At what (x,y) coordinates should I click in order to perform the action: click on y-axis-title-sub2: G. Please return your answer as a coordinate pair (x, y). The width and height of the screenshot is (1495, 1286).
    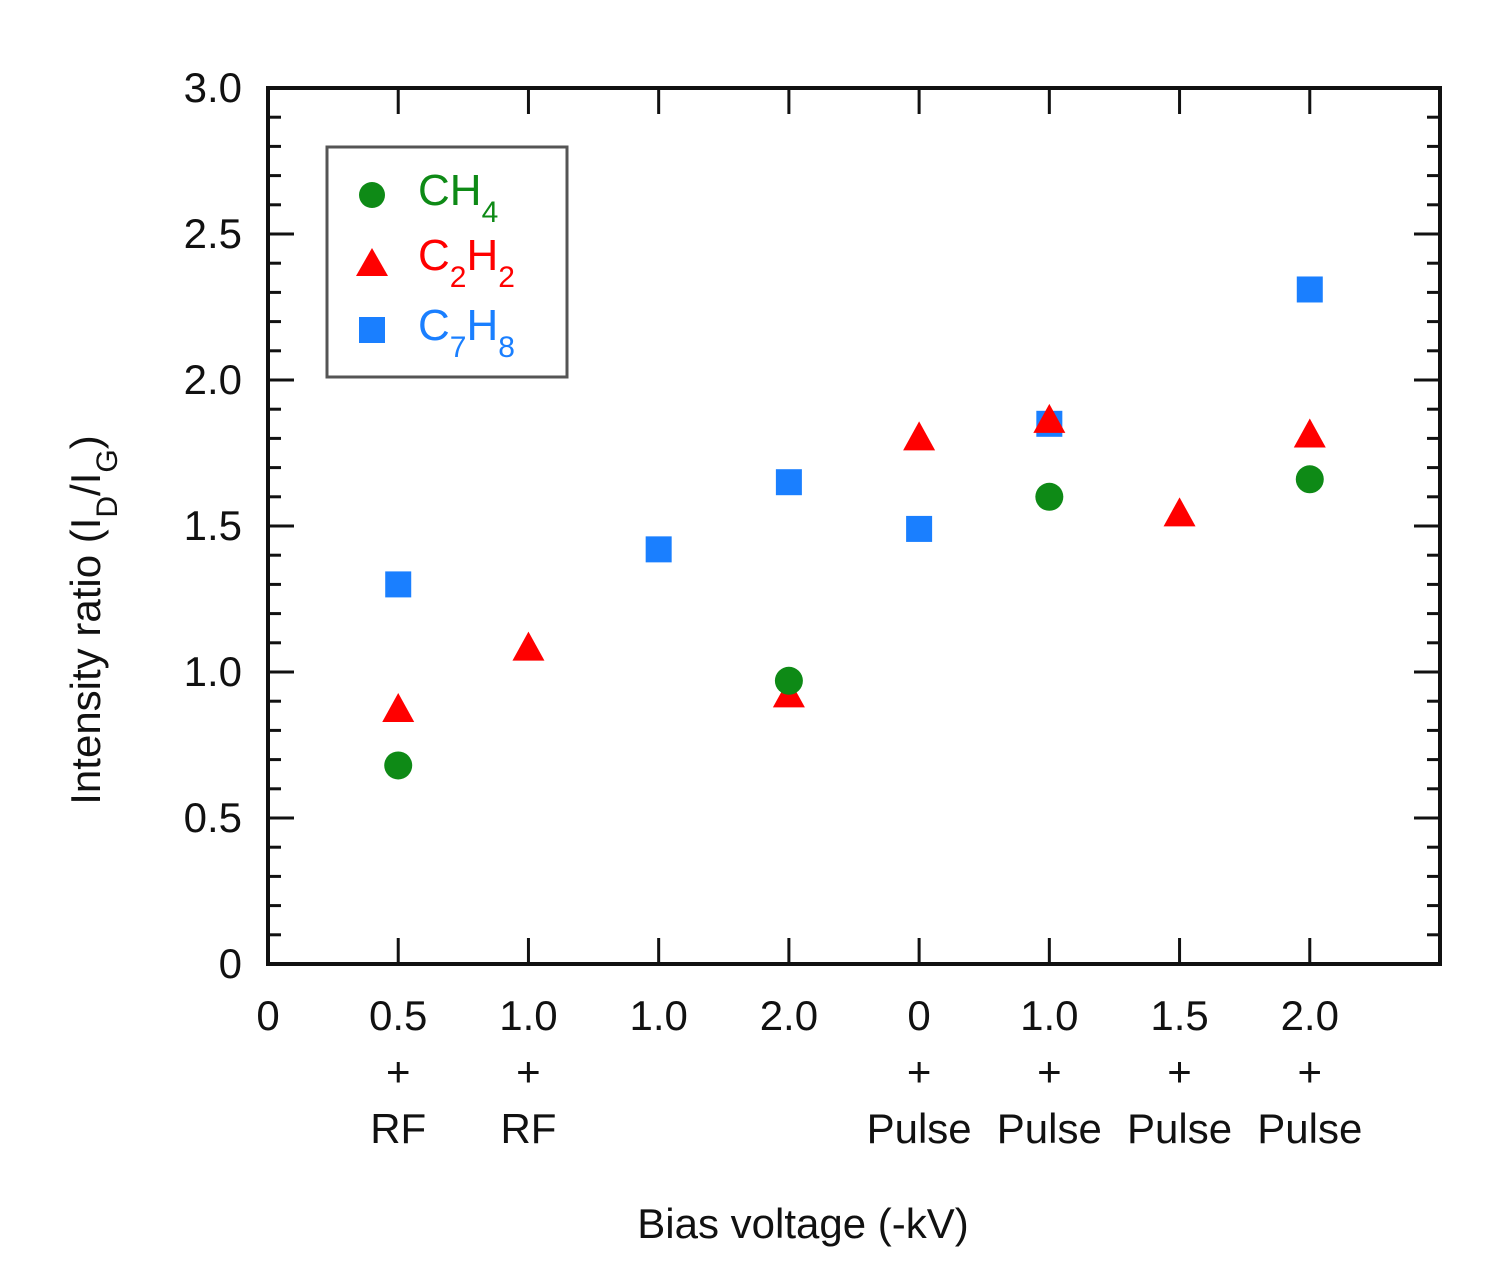
    Looking at the image, I should click on (107, 460).